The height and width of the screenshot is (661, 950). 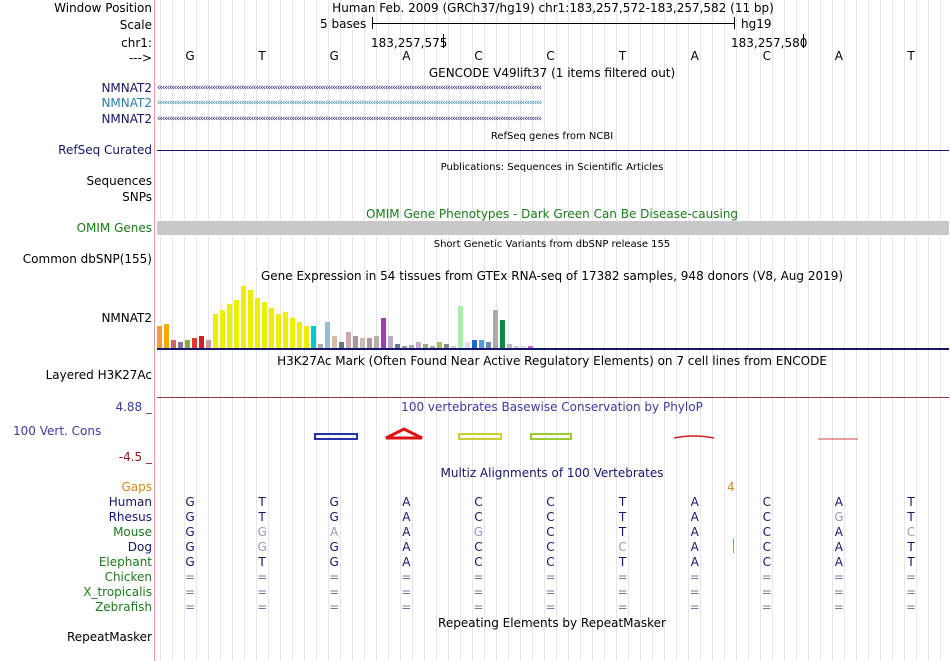 What do you see at coordinates (126, 318) in the screenshot?
I see `gtex-label: NMNAT2` at bounding box center [126, 318].